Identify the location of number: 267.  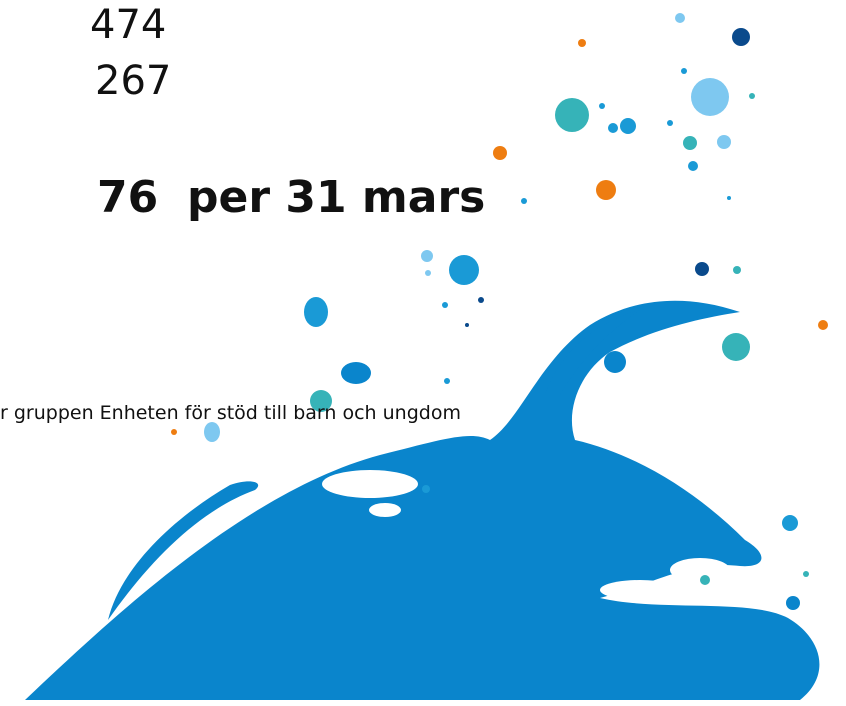
(133, 81).